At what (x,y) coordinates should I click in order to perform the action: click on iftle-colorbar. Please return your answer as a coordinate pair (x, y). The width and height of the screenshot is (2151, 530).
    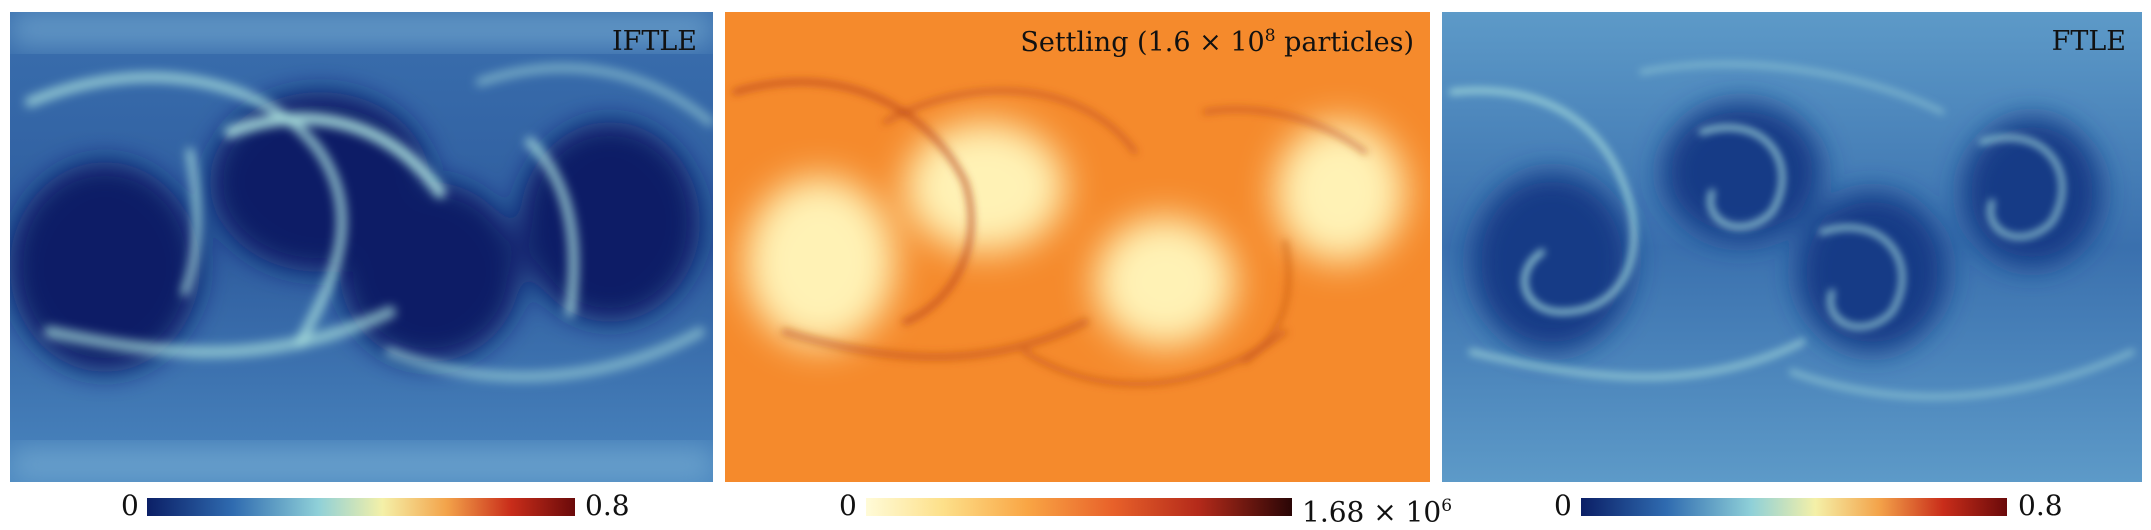
    Looking at the image, I should click on (361, 507).